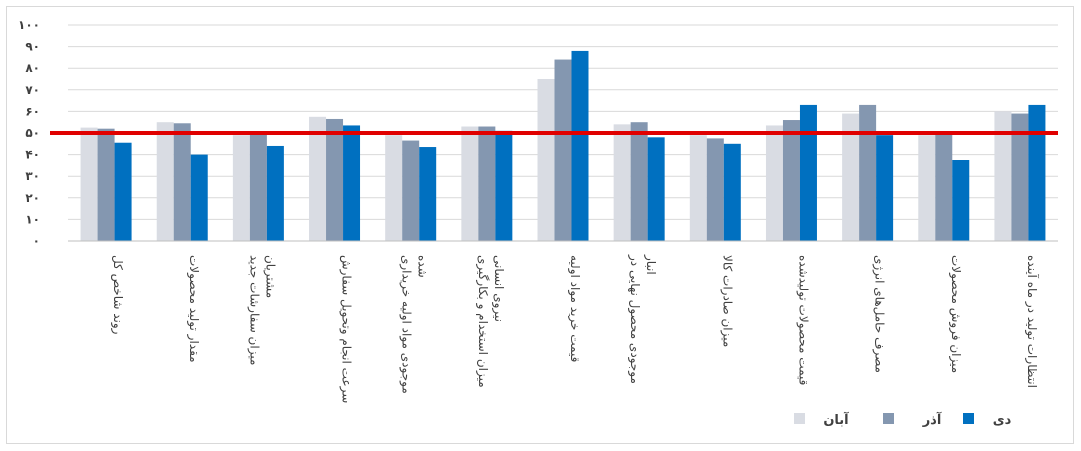 The height and width of the screenshot is (451, 1081). What do you see at coordinates (987, 420) in the screenshot?
I see `legend-item: دی` at bounding box center [987, 420].